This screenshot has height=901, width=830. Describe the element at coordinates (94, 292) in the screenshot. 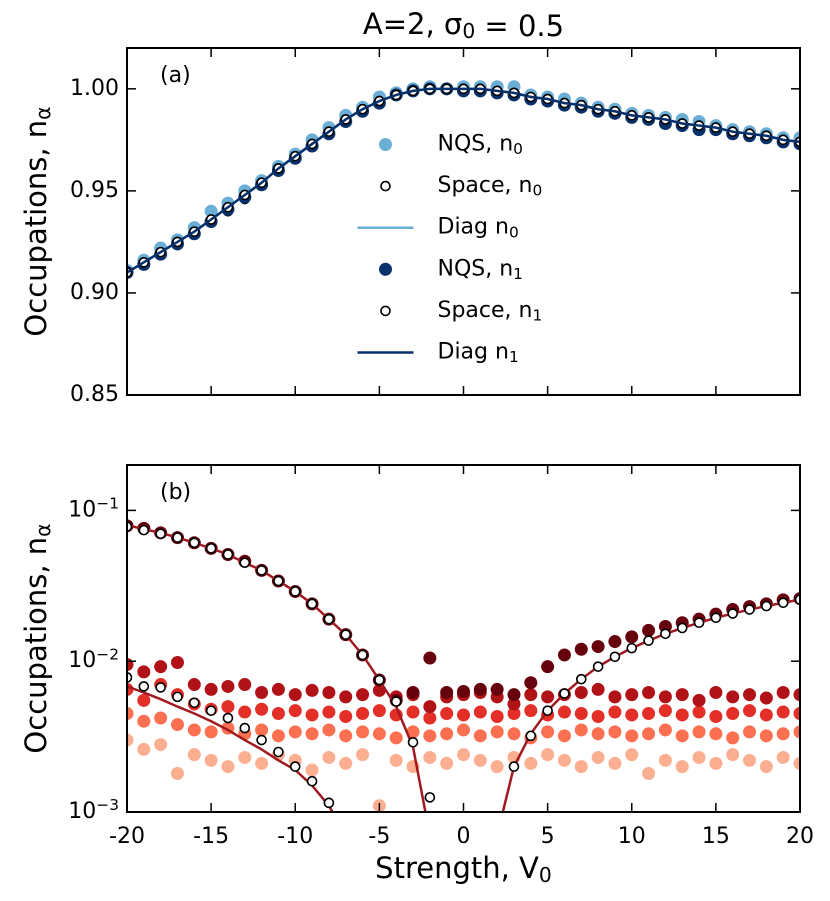

I see `y-tick-label: 0.90` at that location.